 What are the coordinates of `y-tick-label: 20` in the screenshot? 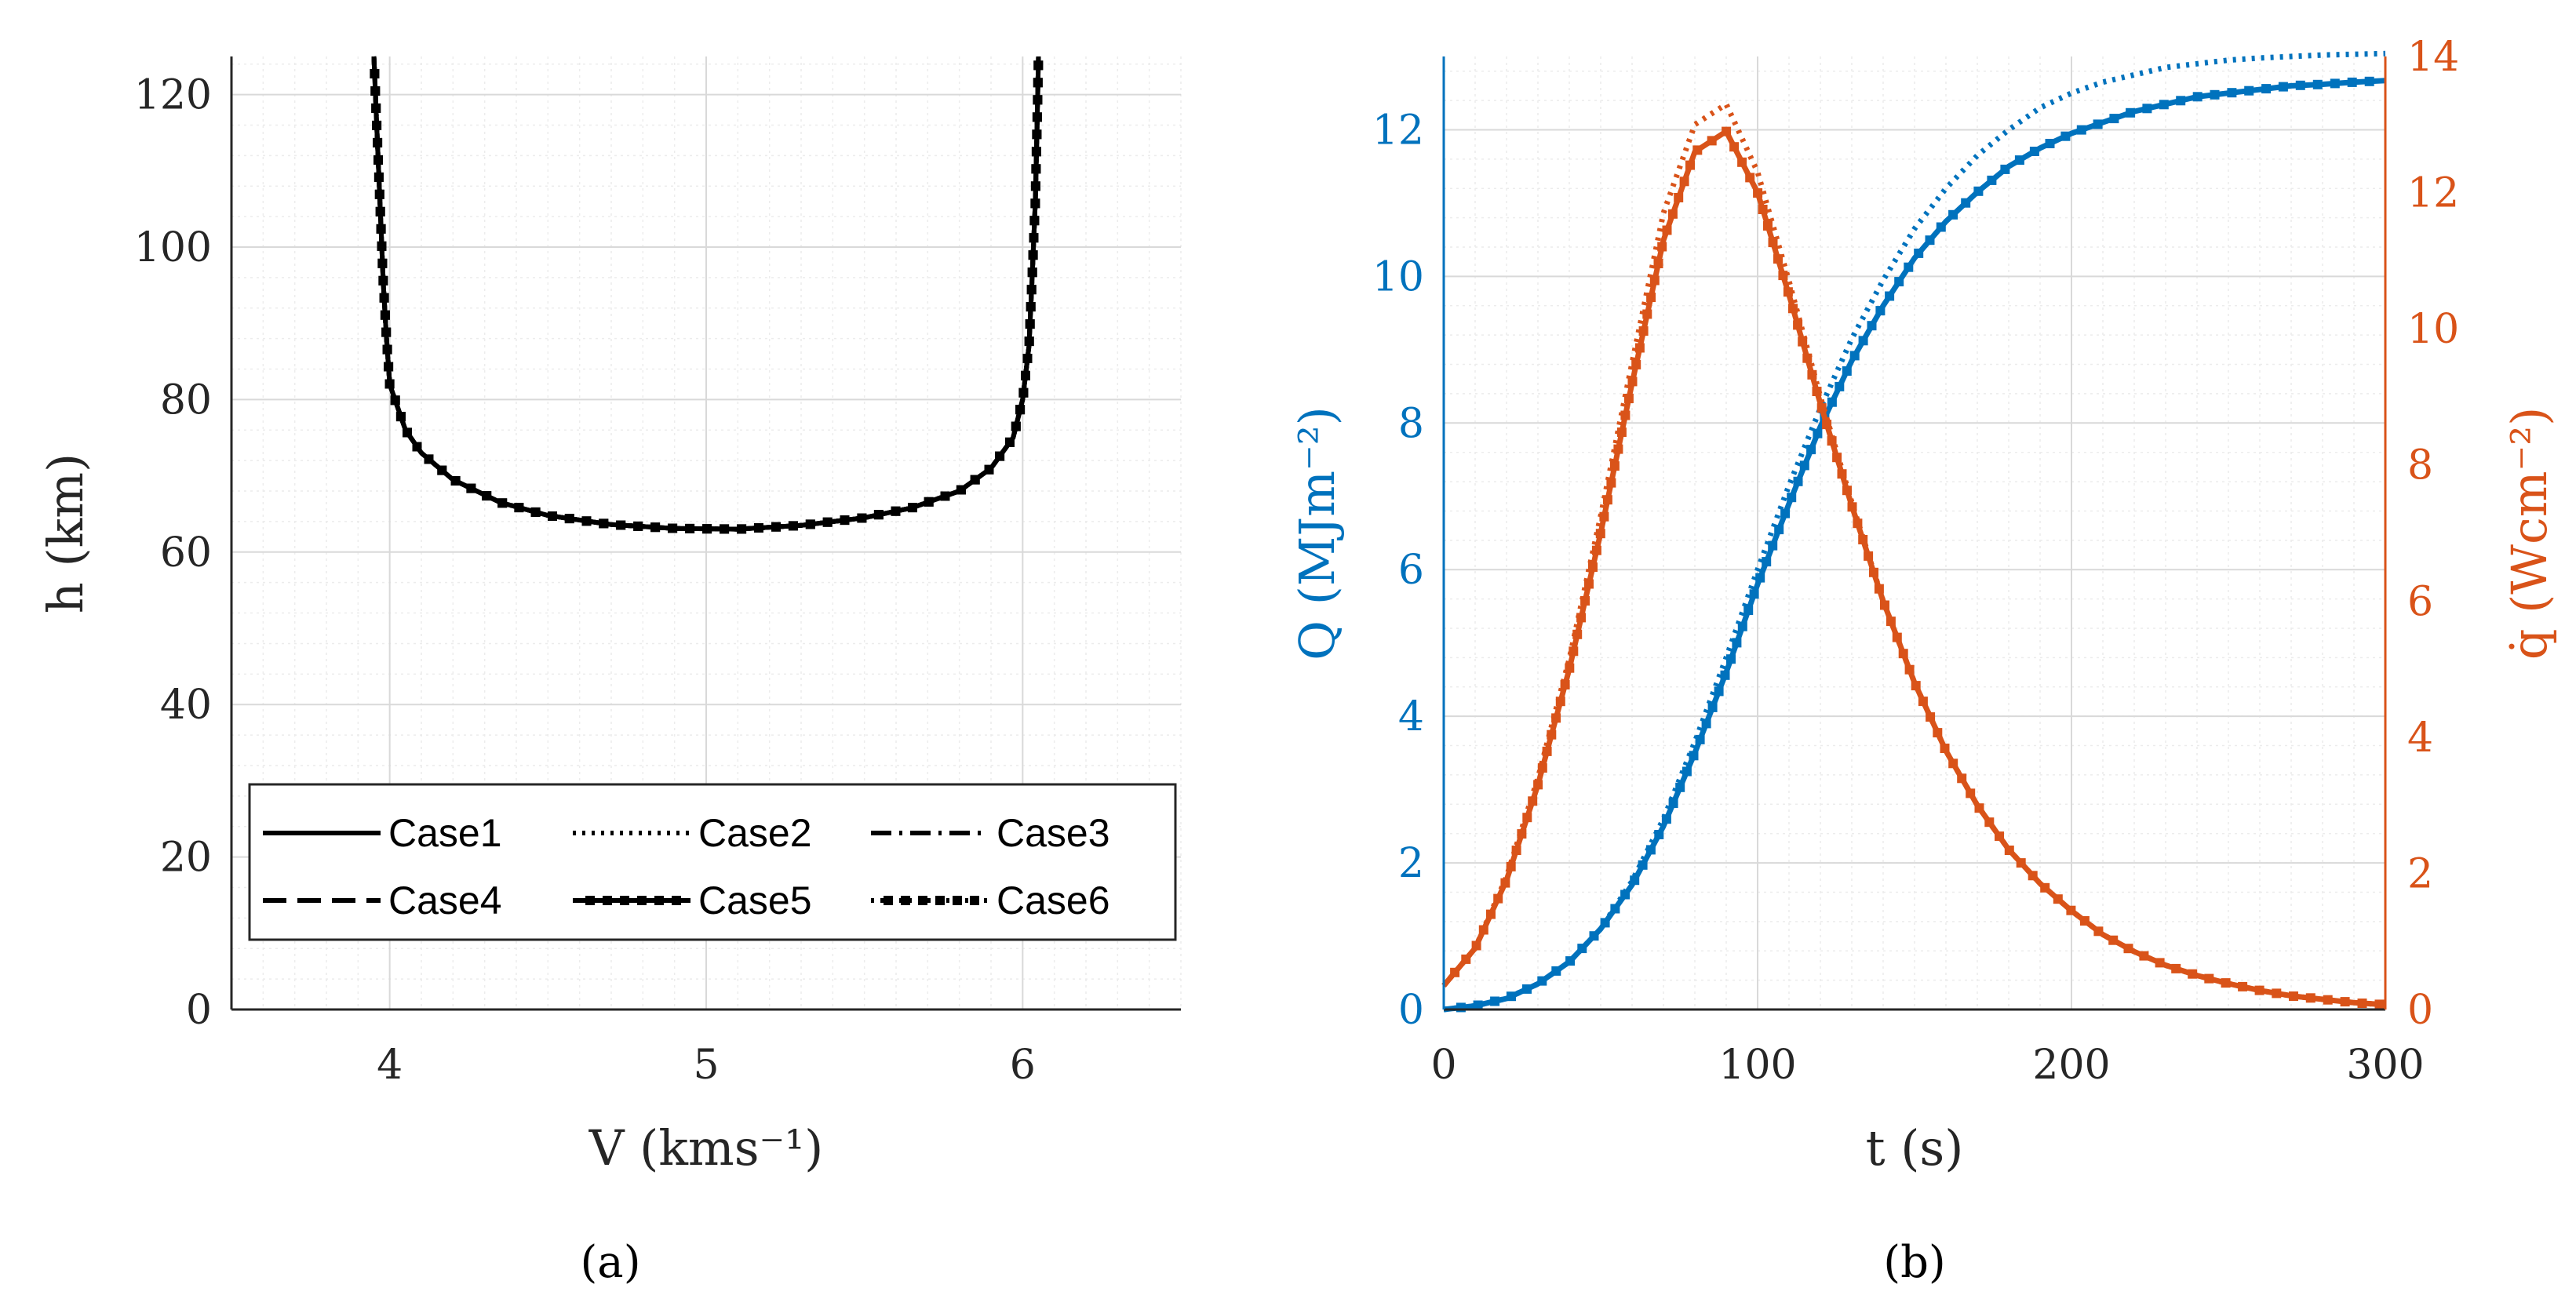 It's located at (186, 859).